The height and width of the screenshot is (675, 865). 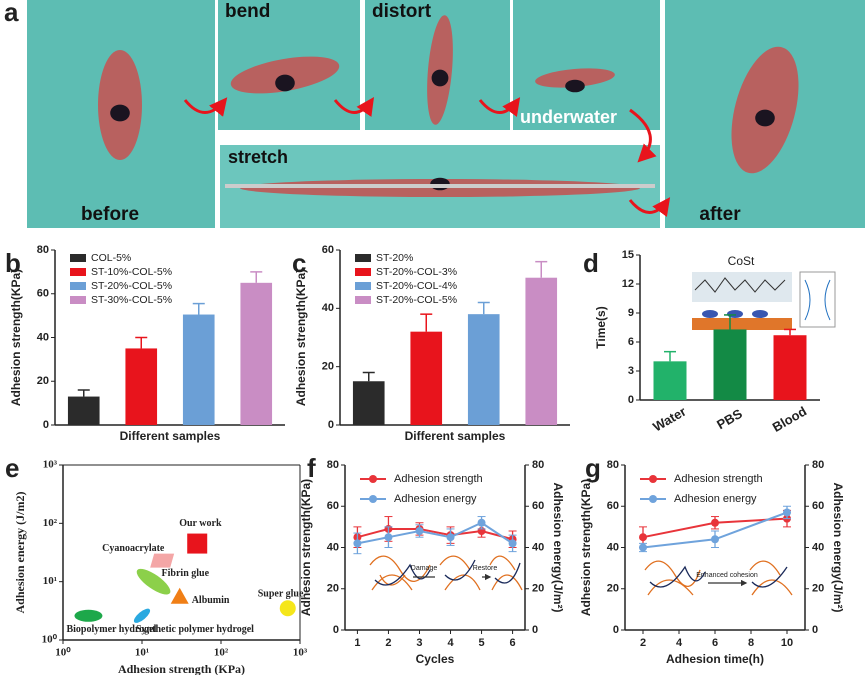 I want to click on legend-label: Adhesion energy, so click(x=715, y=499).